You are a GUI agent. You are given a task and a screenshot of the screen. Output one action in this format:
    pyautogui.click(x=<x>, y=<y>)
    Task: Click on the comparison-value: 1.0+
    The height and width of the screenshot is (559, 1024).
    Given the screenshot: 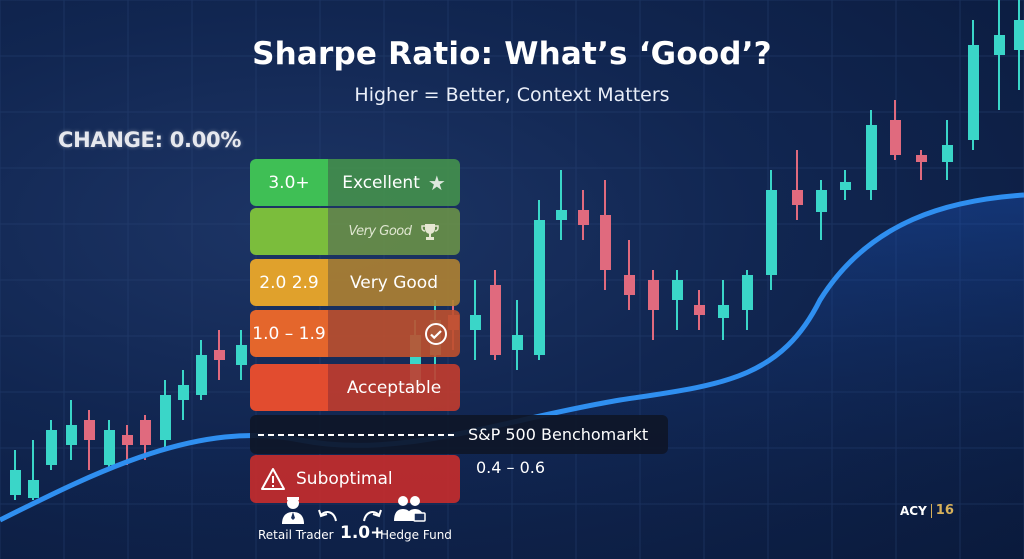 What is the action you would take?
    pyautogui.click(x=362, y=533)
    